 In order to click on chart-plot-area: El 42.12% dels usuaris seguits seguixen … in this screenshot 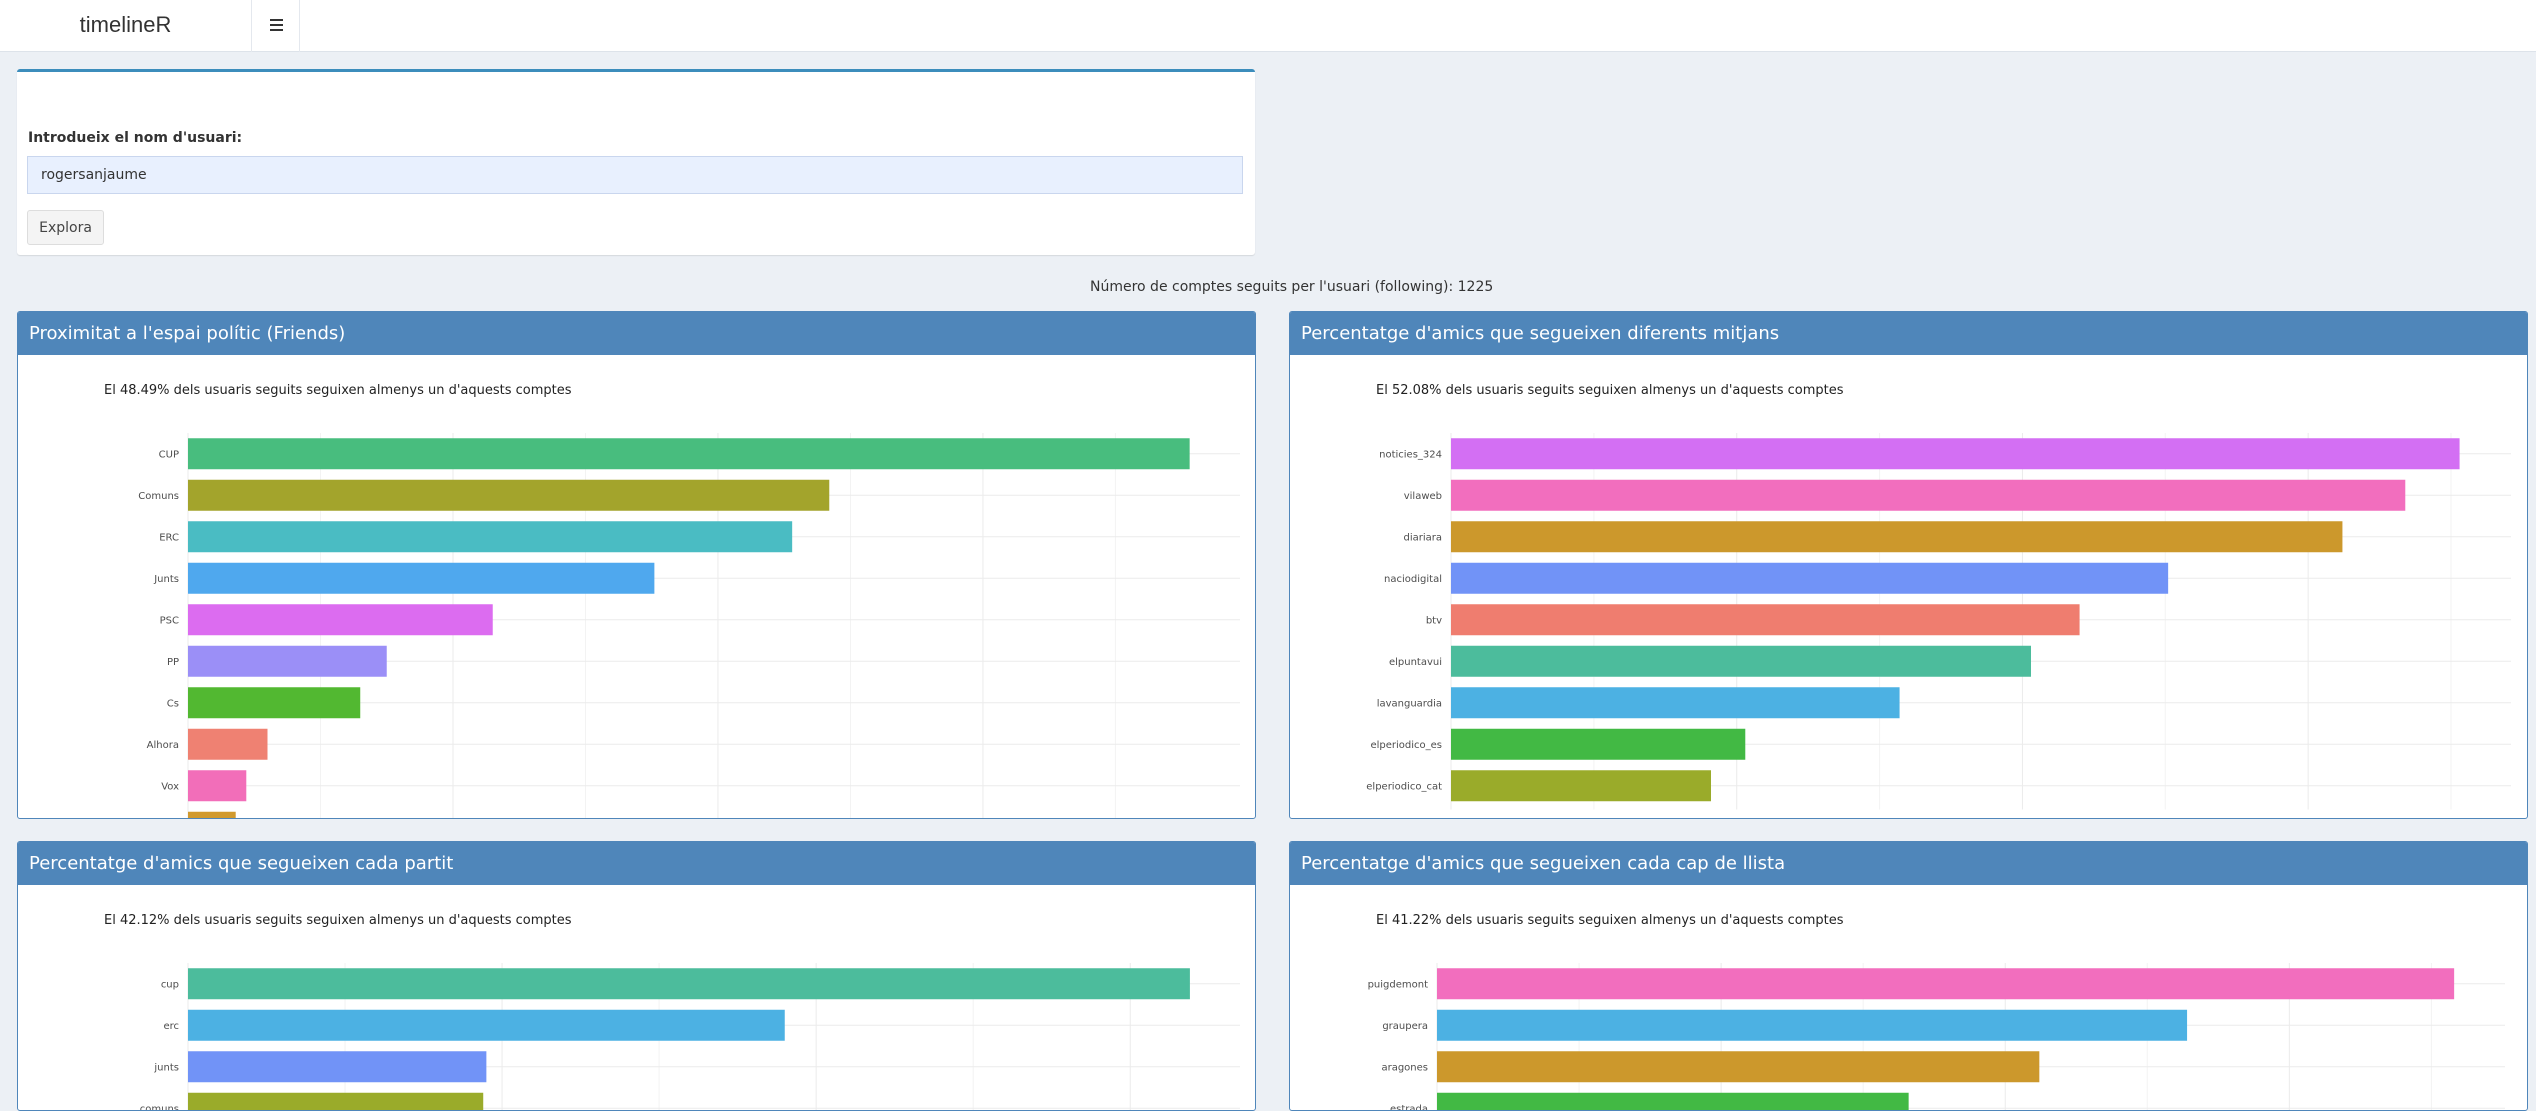, I will do `click(672, 1012)`.